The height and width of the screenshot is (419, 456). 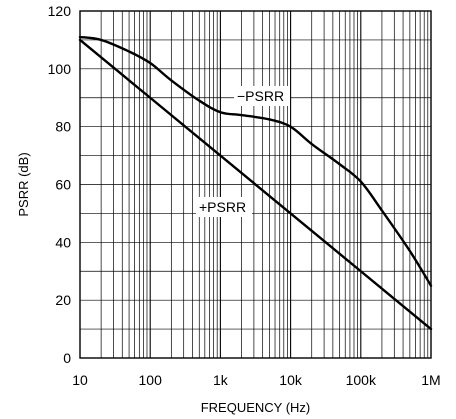 What do you see at coordinates (243, 151) in the screenshot?
I see `annotation-group: −PSRR +PSRR` at bounding box center [243, 151].